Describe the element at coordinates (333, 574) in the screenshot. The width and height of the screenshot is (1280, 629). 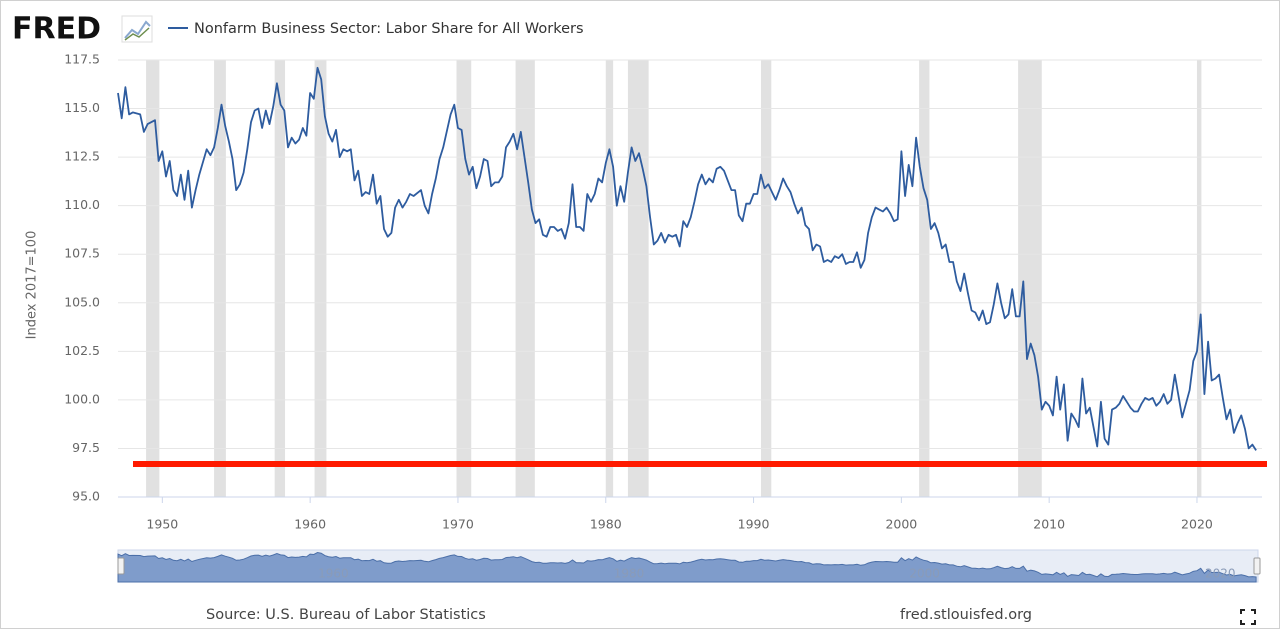
I see `navigator-tick-label: 1960` at that location.